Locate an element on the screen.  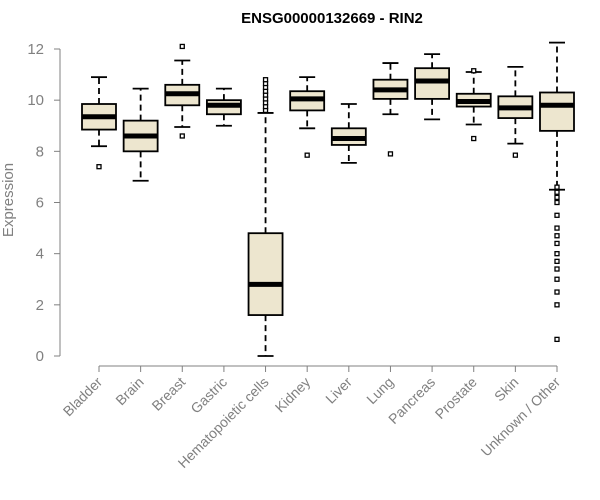
x-tick-label: Lung is located at coordinates (379, 390).